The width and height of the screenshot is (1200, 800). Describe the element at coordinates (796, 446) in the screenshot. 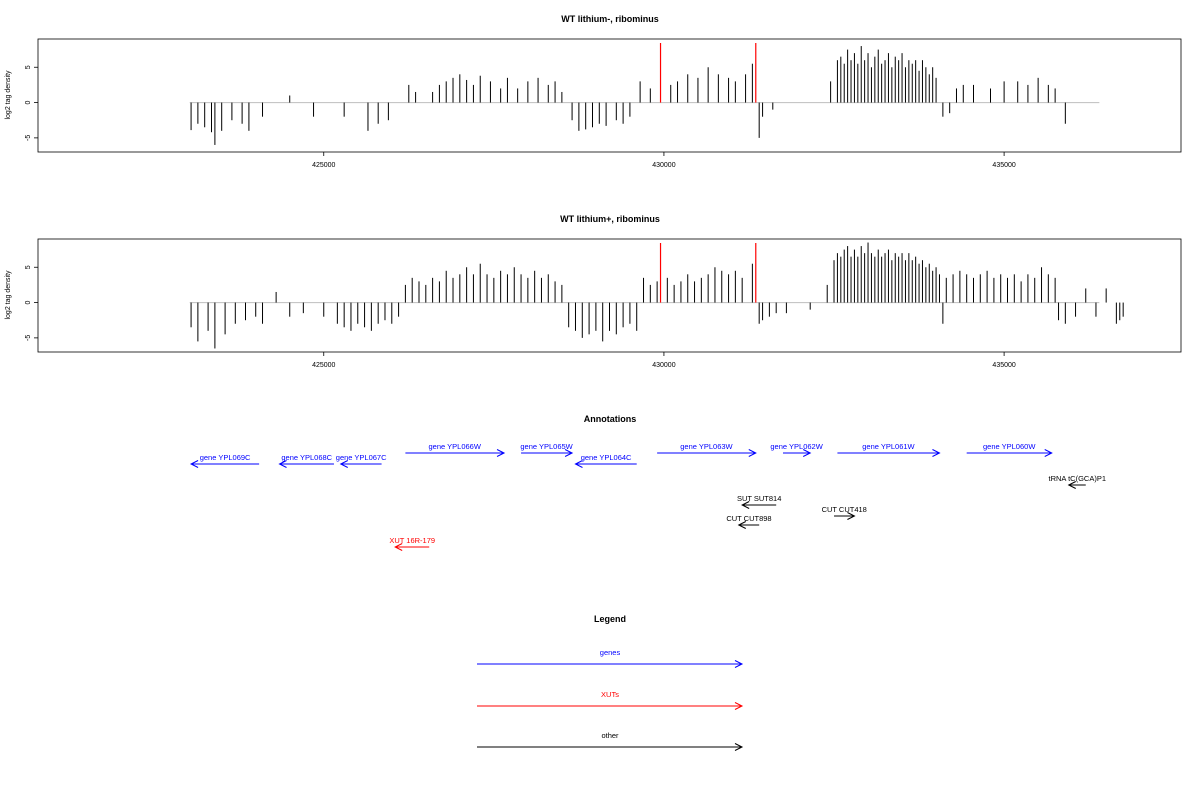

I see `annotation-label: gene YPL062W` at that location.